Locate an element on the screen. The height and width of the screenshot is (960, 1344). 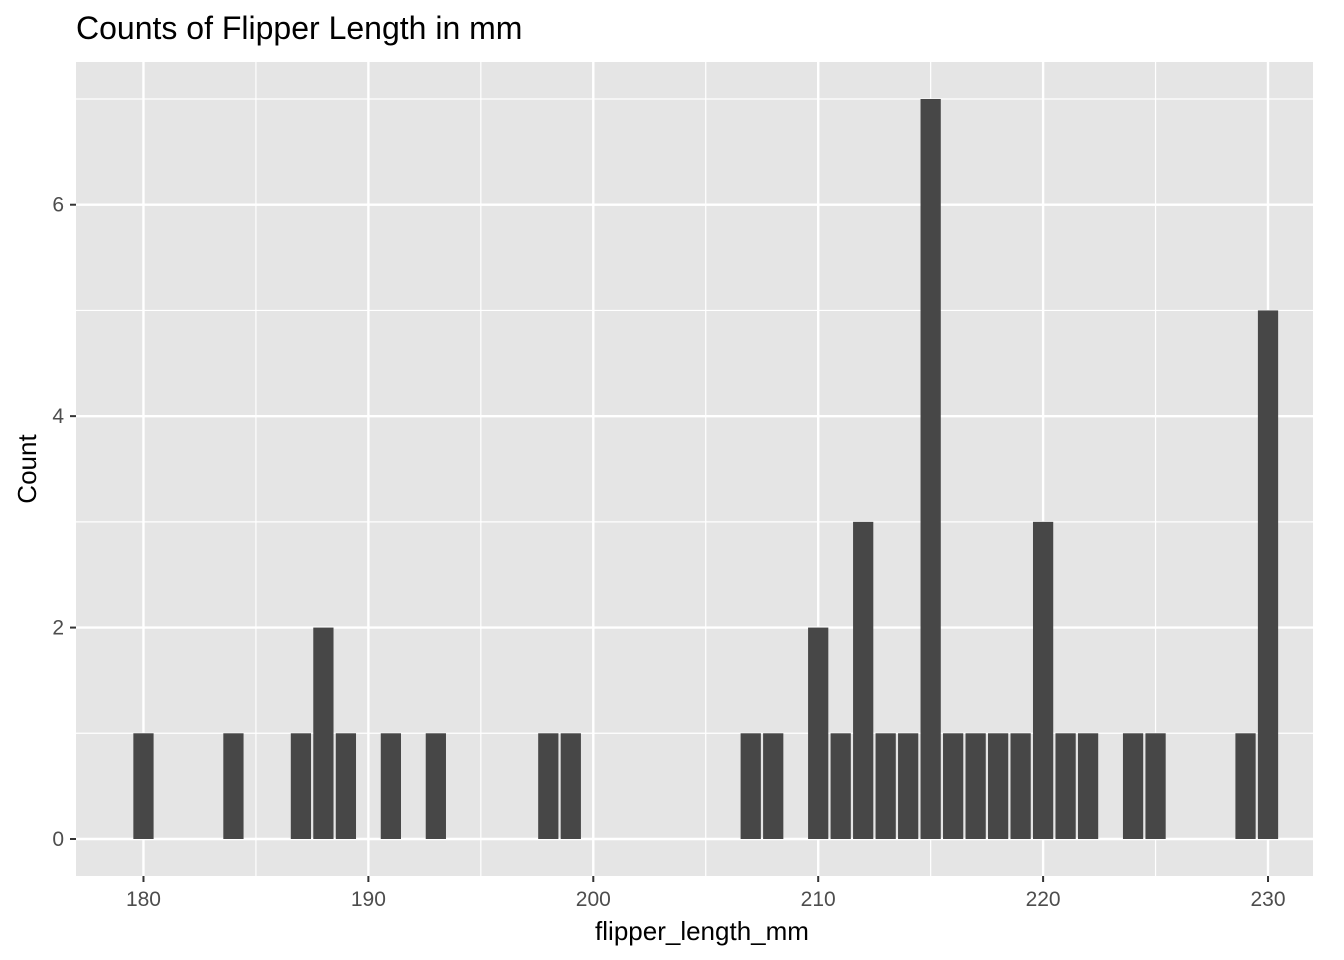
y-tick-label: 2 is located at coordinates (58, 628).